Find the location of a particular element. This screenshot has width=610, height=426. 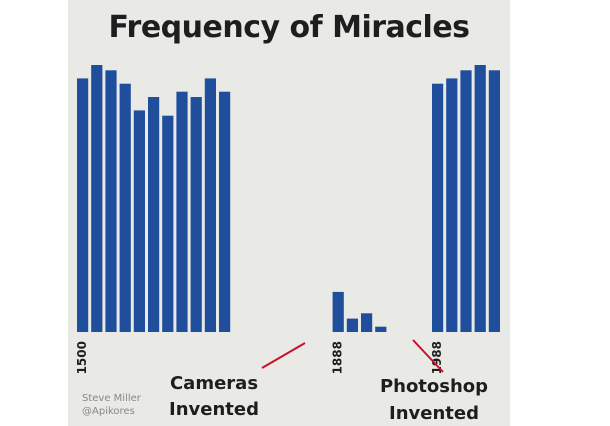

credit-handle: @Apikores is located at coordinates (108, 411).